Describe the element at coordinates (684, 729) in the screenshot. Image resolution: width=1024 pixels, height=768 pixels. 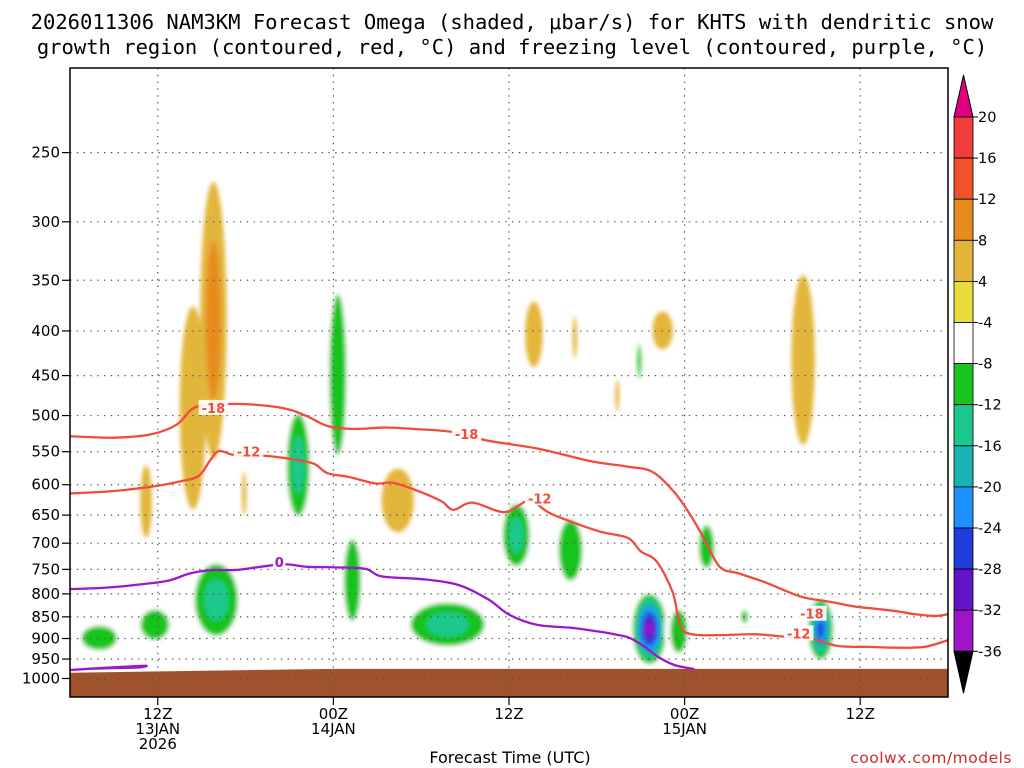
I see `x-tick-label: 15JAN` at that location.